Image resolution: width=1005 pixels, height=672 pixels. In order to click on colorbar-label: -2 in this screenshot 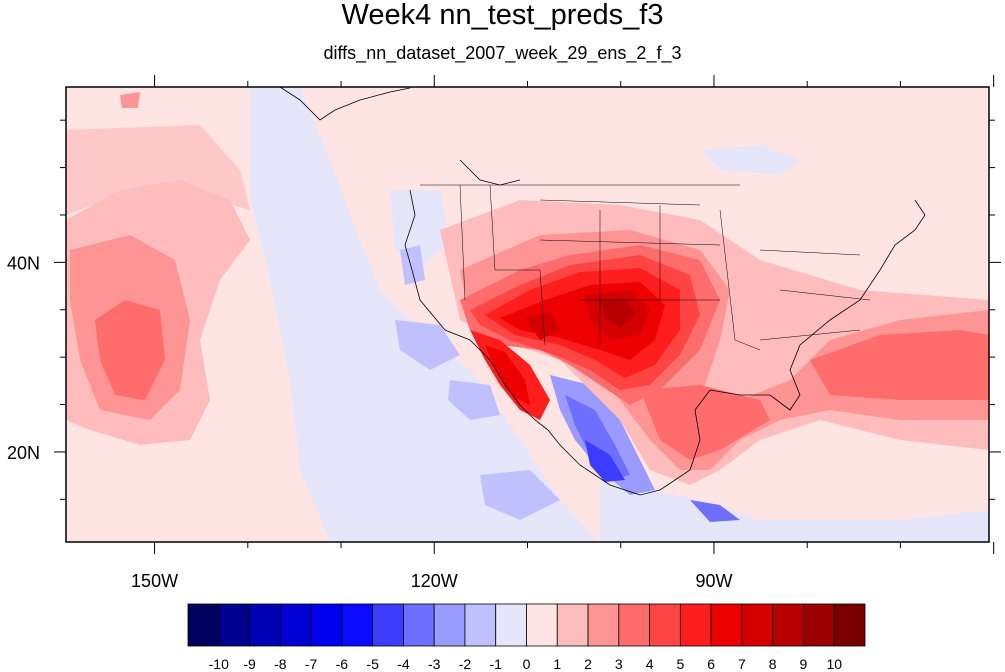, I will do `click(465, 664)`.